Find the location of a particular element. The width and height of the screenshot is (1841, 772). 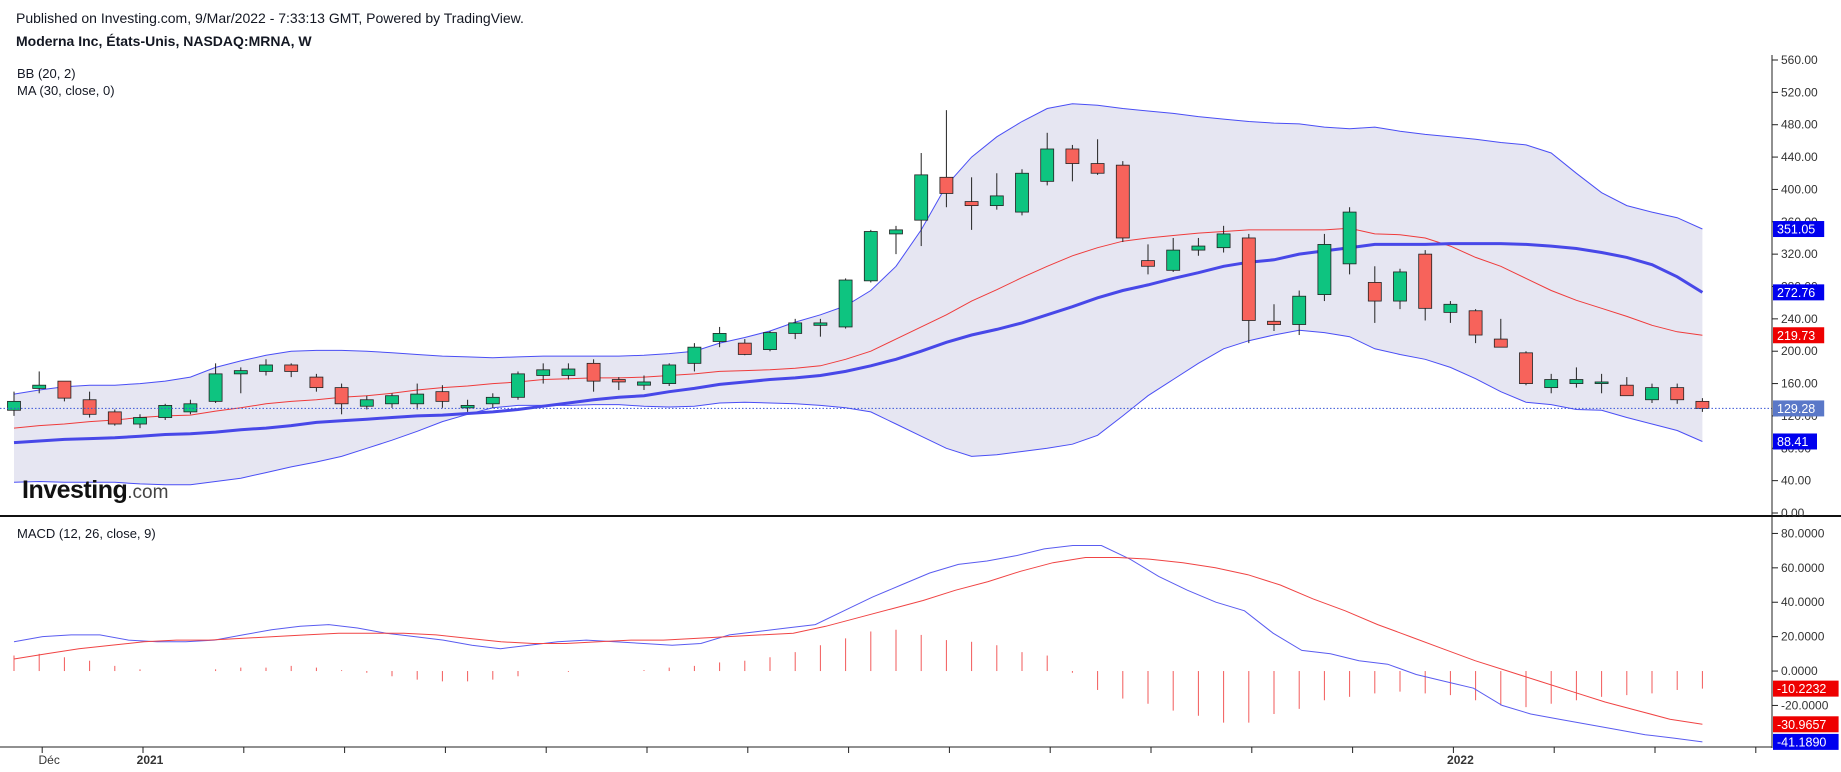

y-tick-label: 480.00 is located at coordinates (1799, 125).